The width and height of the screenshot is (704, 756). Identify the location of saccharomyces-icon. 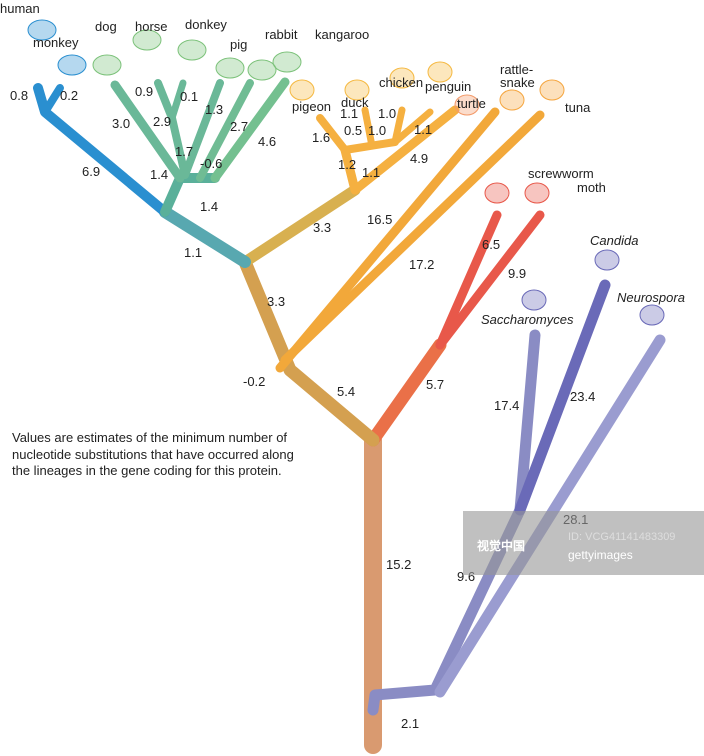
(534, 300).